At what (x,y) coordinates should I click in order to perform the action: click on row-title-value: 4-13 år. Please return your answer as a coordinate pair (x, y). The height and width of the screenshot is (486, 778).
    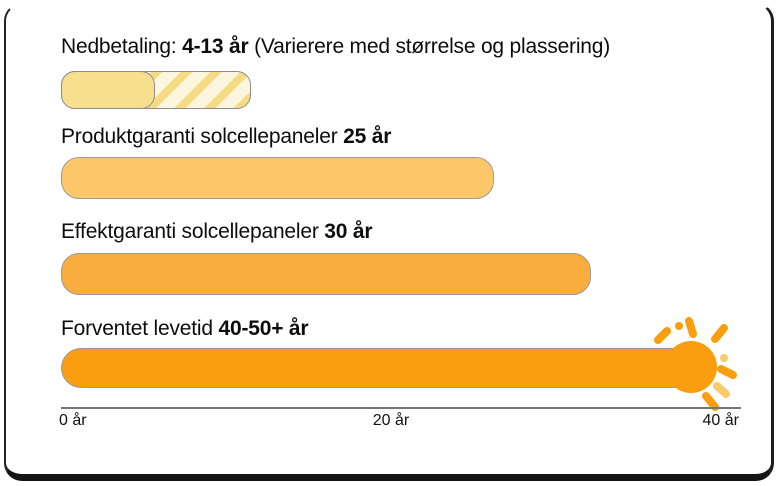
    Looking at the image, I should click on (215, 46).